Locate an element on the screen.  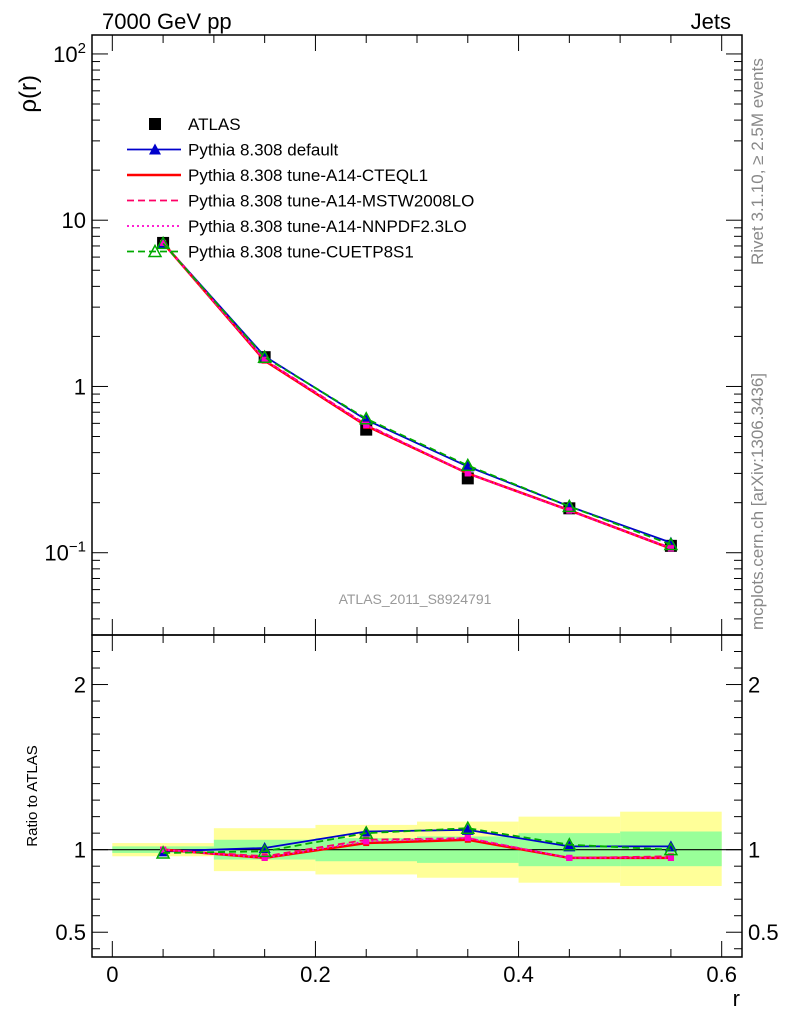
legend-label: Pythia 8.308 tune-A14-CTEQL1 is located at coordinates (308, 175).